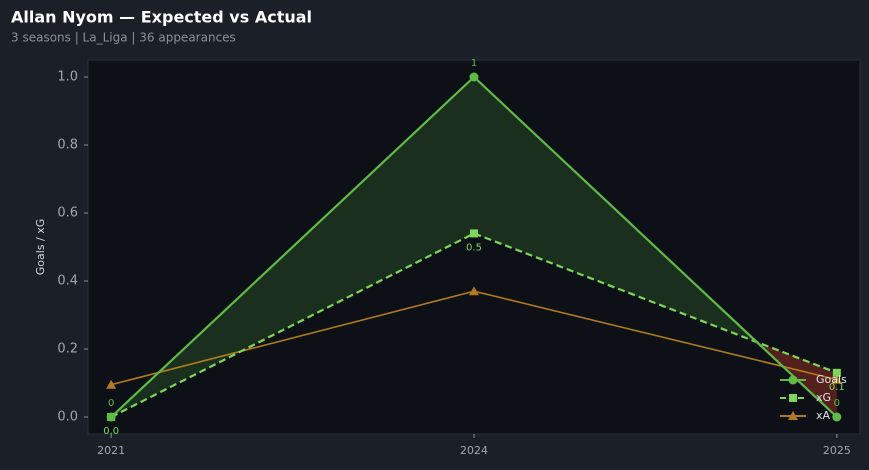 The width and height of the screenshot is (869, 470). What do you see at coordinates (123, 38) in the screenshot?
I see `chart-subtitle: 3 seasons | La_Liga | 36 appearances` at bounding box center [123, 38].